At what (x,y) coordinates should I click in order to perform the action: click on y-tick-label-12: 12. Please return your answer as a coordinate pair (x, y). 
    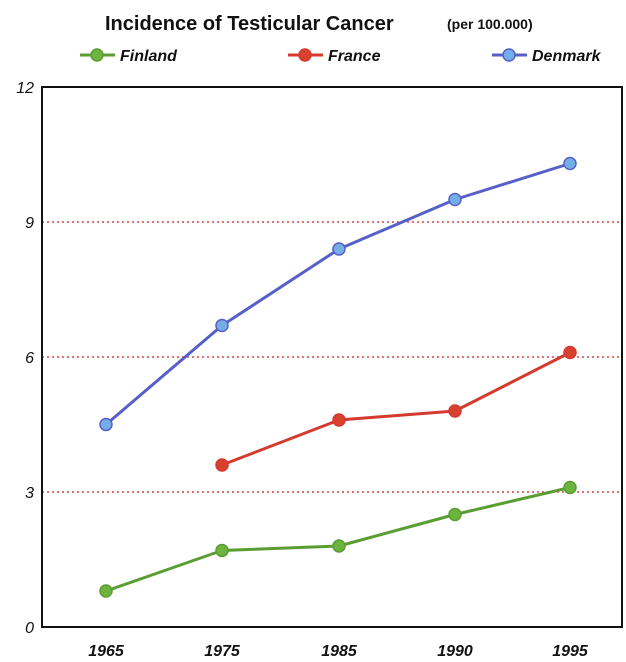
    Looking at the image, I should click on (25, 88).